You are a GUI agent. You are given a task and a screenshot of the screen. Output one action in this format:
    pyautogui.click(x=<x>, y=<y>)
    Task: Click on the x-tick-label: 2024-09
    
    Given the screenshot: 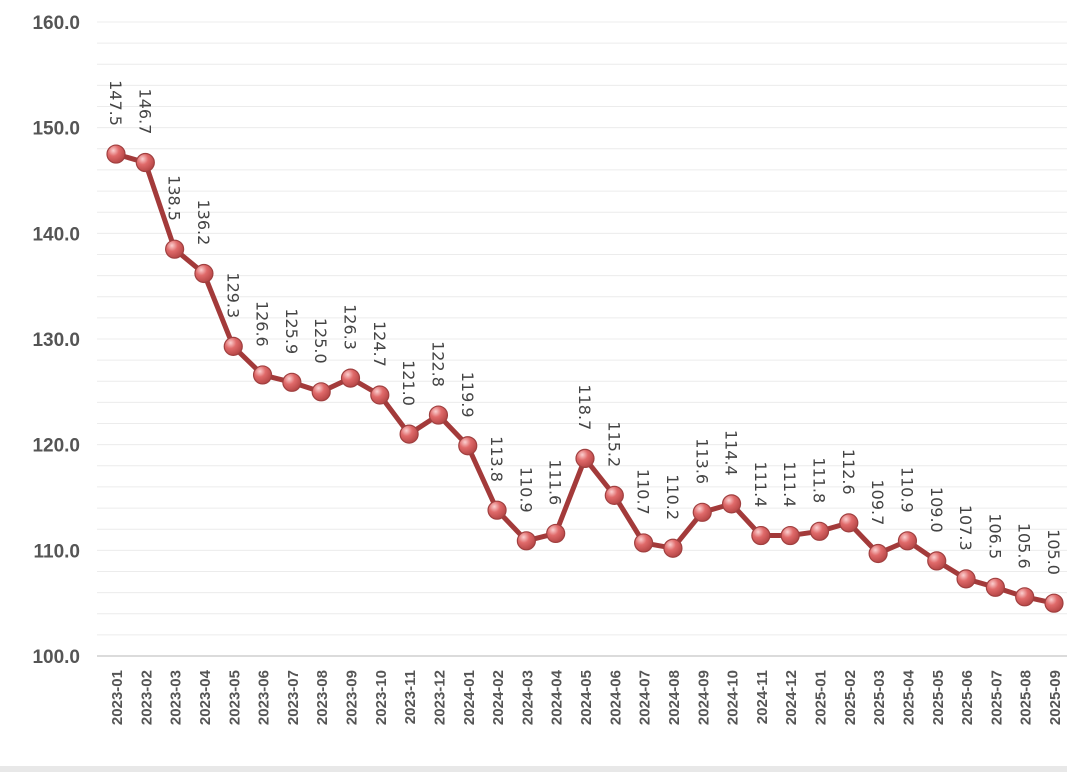 What is the action you would take?
    pyautogui.click(x=703, y=697)
    